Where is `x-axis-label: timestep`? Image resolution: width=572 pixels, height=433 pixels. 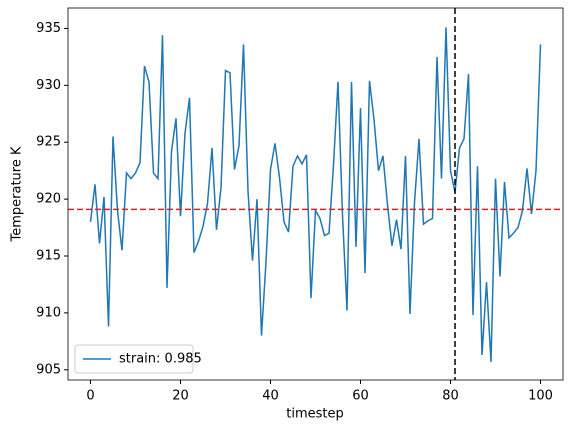 x-axis-label: timestep is located at coordinates (315, 414).